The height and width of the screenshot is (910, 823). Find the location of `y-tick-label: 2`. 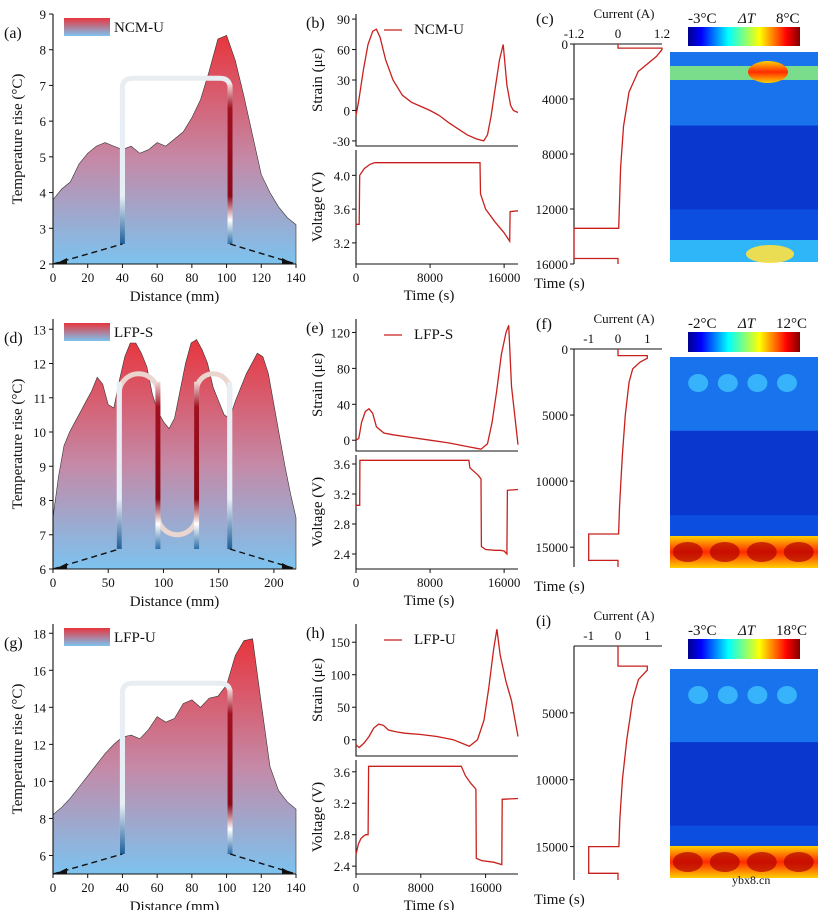

y-tick-label: 2 is located at coordinates (43, 264).